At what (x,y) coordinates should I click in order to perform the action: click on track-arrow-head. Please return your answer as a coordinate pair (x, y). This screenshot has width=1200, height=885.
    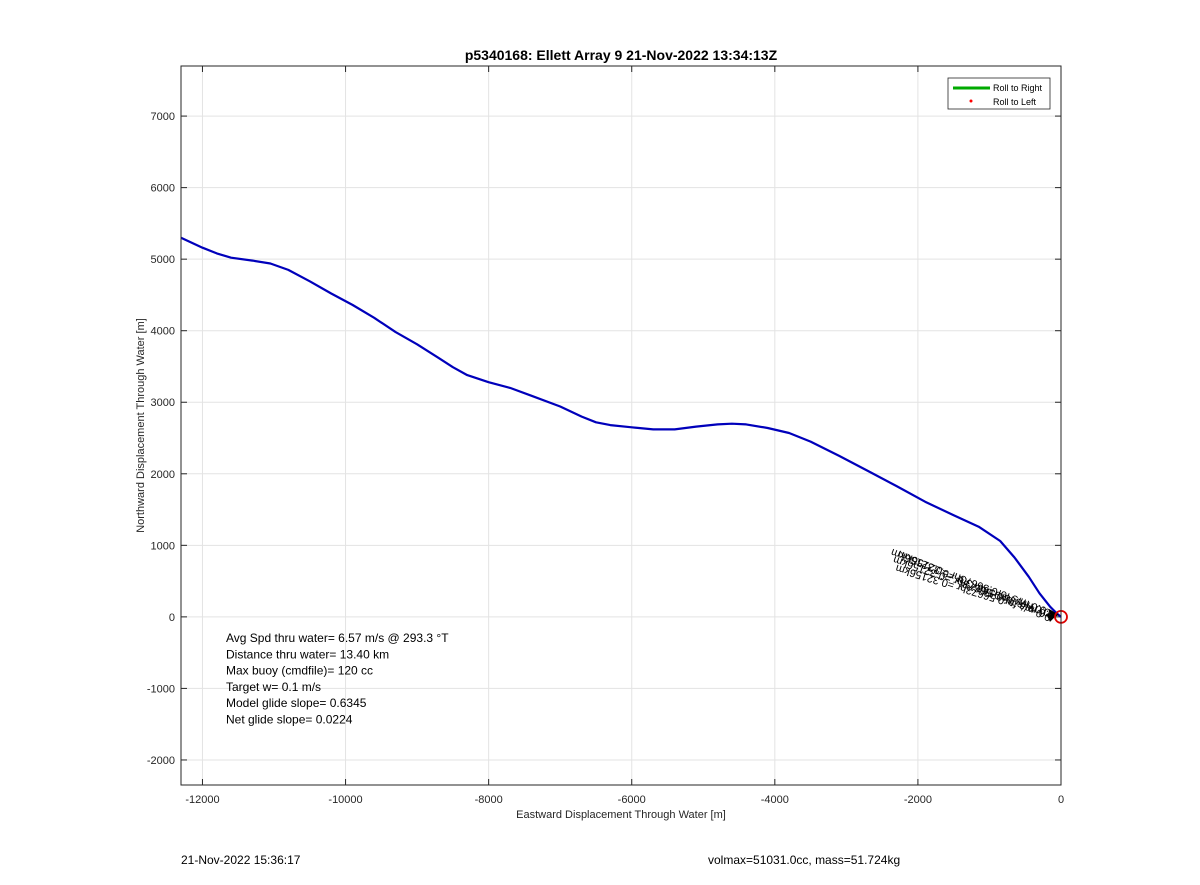
    Looking at the image, I should click on (1050, 617).